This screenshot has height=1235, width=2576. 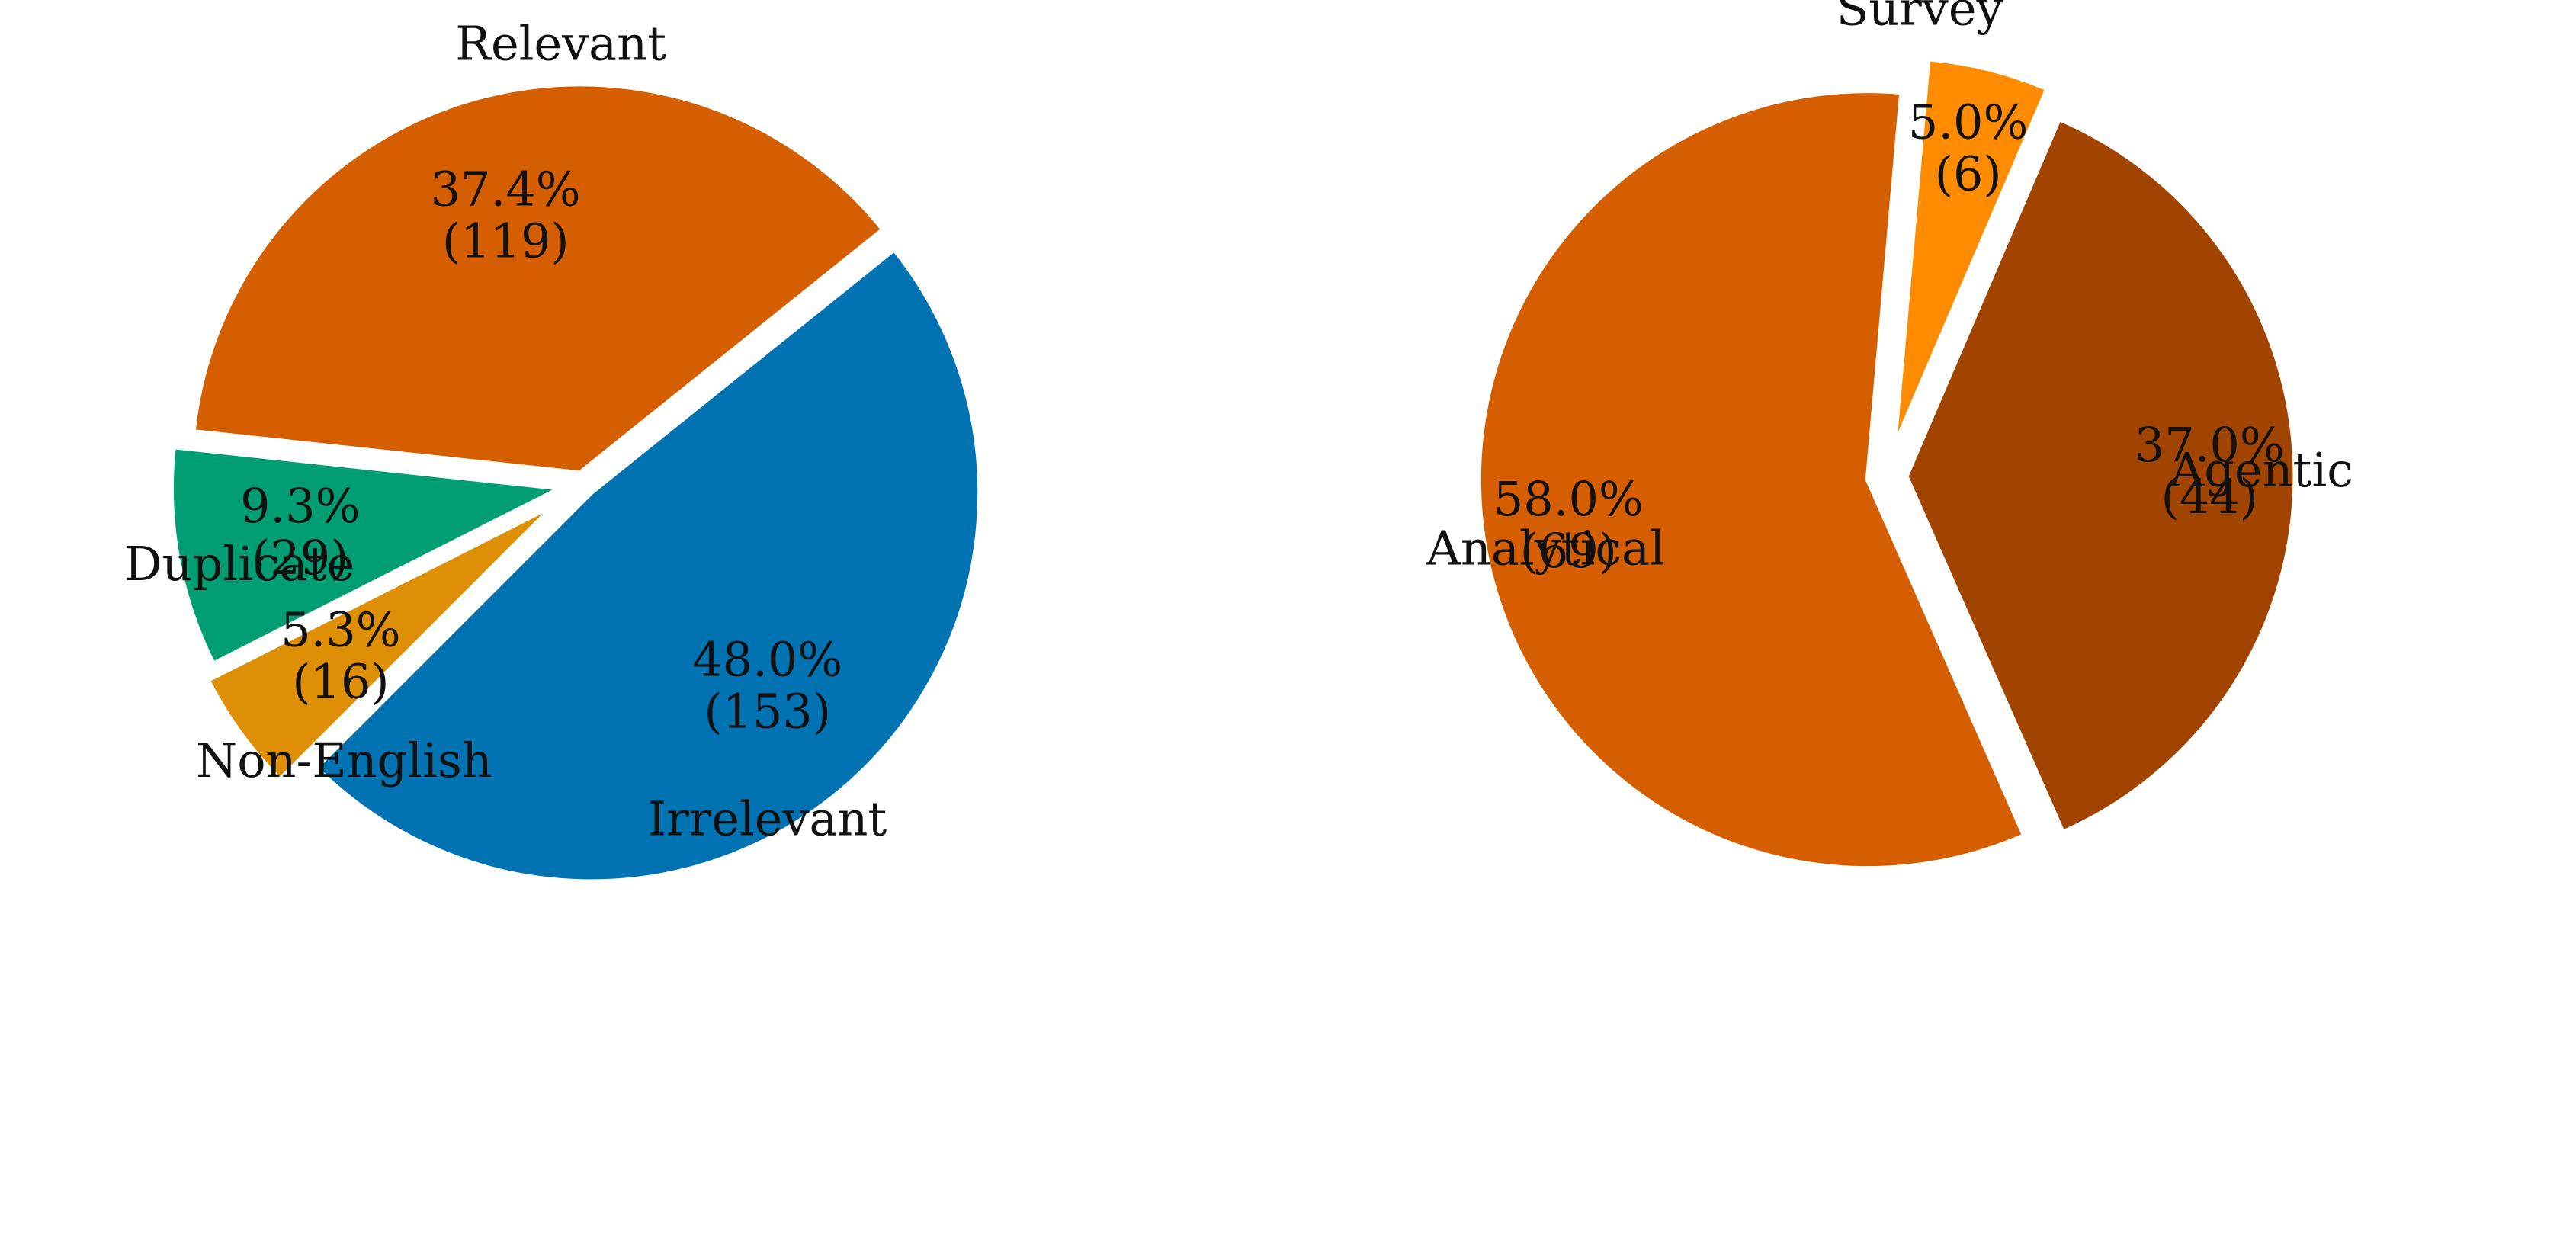 What do you see at coordinates (1968, 174) in the screenshot?
I see `slice-count-survey: (6)` at bounding box center [1968, 174].